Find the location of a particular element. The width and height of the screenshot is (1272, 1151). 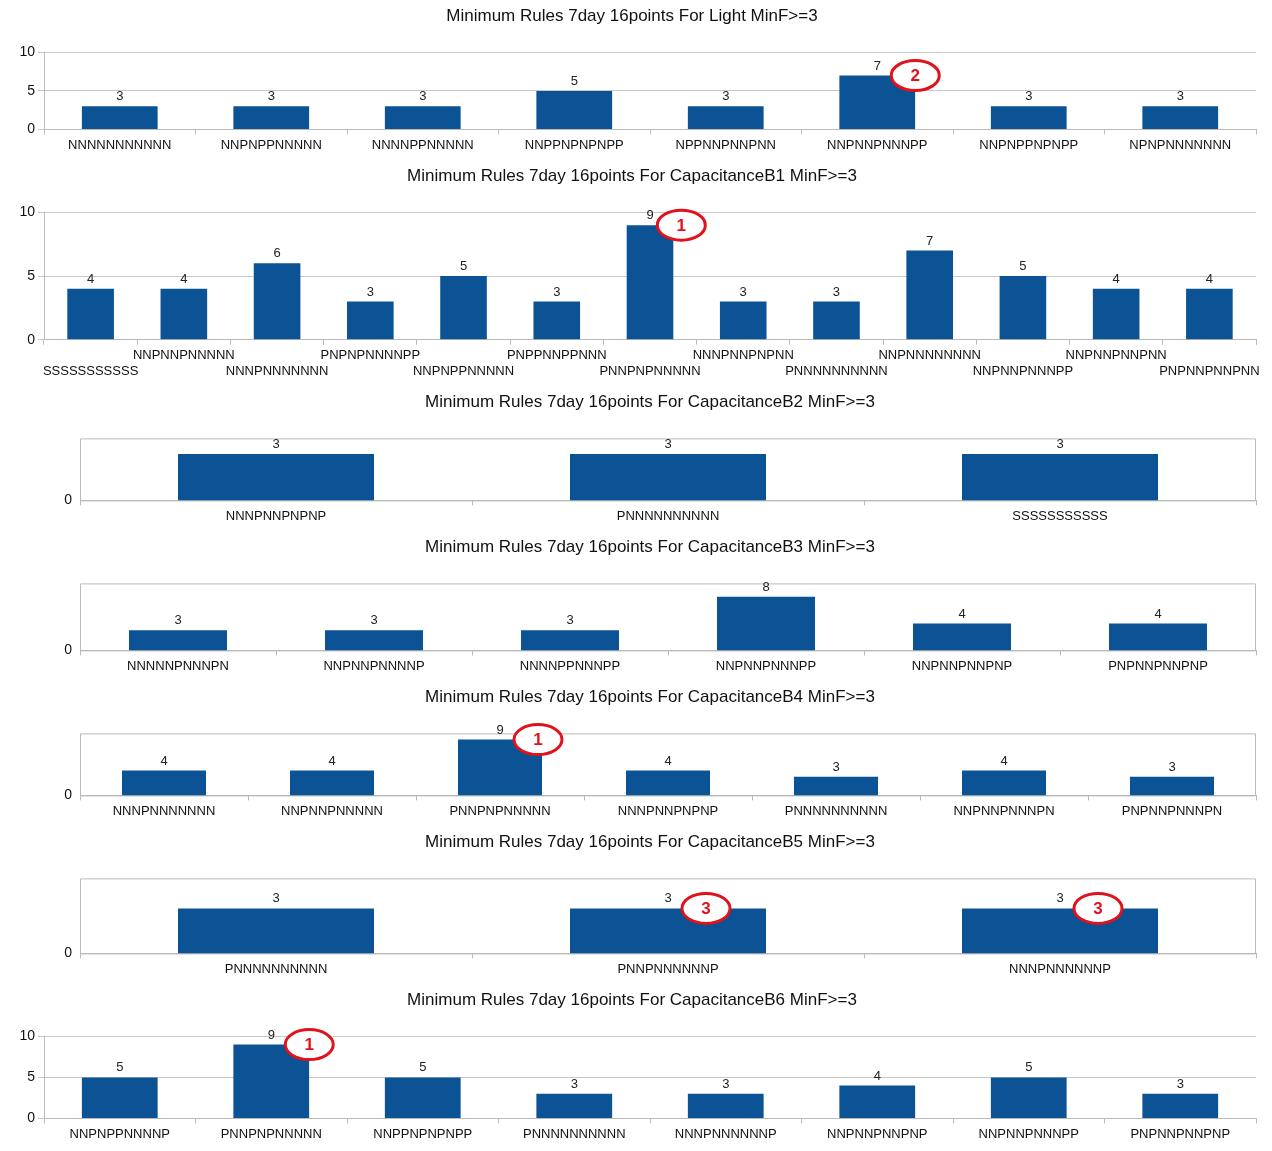

x-tick-label: NNNPNNNNNNN is located at coordinates (164, 810).